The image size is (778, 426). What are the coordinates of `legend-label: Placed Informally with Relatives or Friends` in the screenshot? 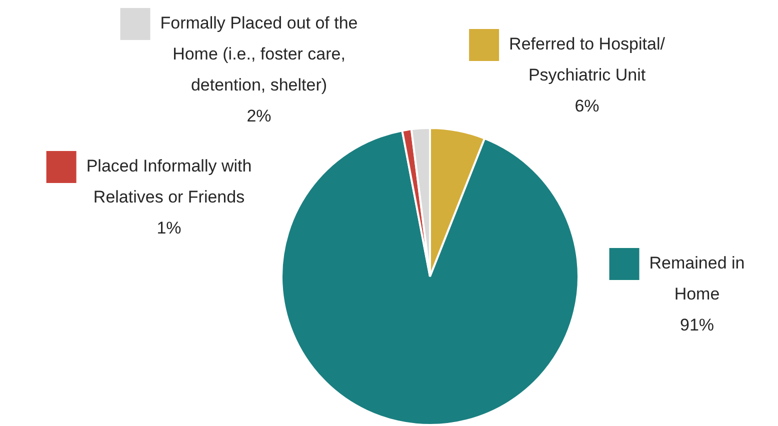 It's located at (169, 181).